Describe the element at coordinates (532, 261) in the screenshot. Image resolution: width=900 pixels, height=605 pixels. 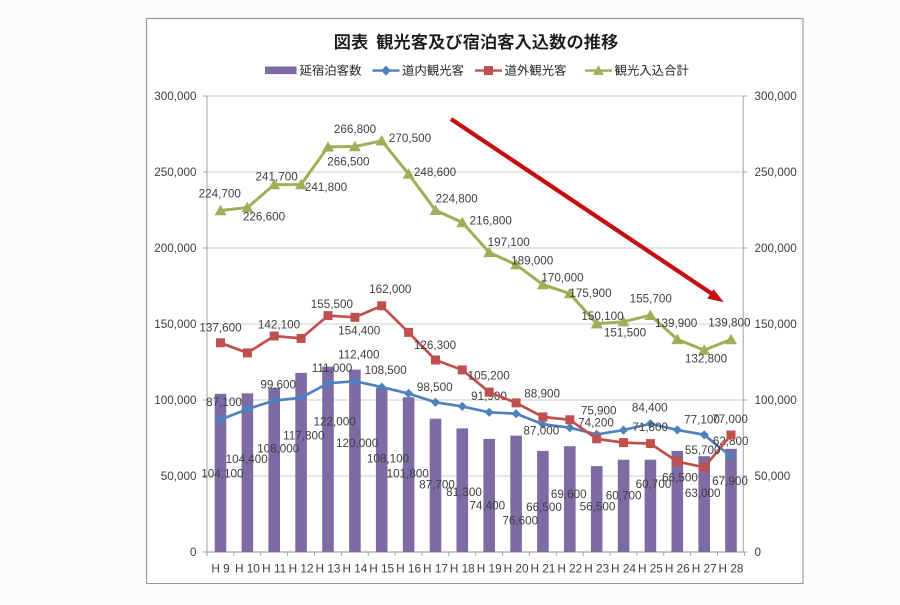
I see `svg-text: 189,000` at that location.